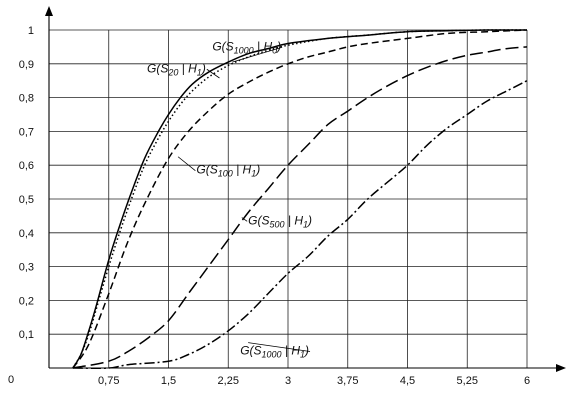 Image resolution: width=575 pixels, height=402 pixels. What do you see at coordinates (176, 69) in the screenshot?
I see `series-label-1: G(S20 | H1)` at bounding box center [176, 69].